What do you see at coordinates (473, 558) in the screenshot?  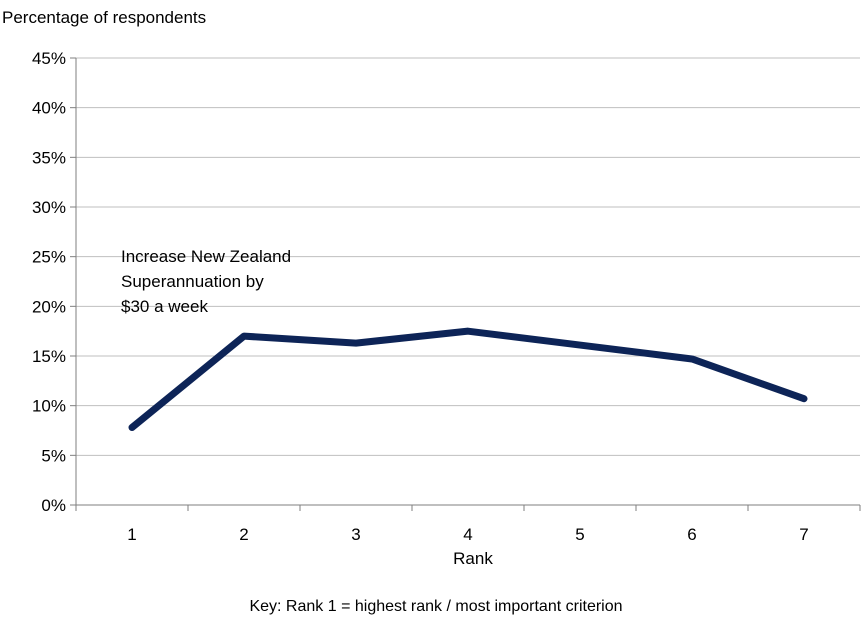 I see `x-axis-title: Rank` at bounding box center [473, 558].